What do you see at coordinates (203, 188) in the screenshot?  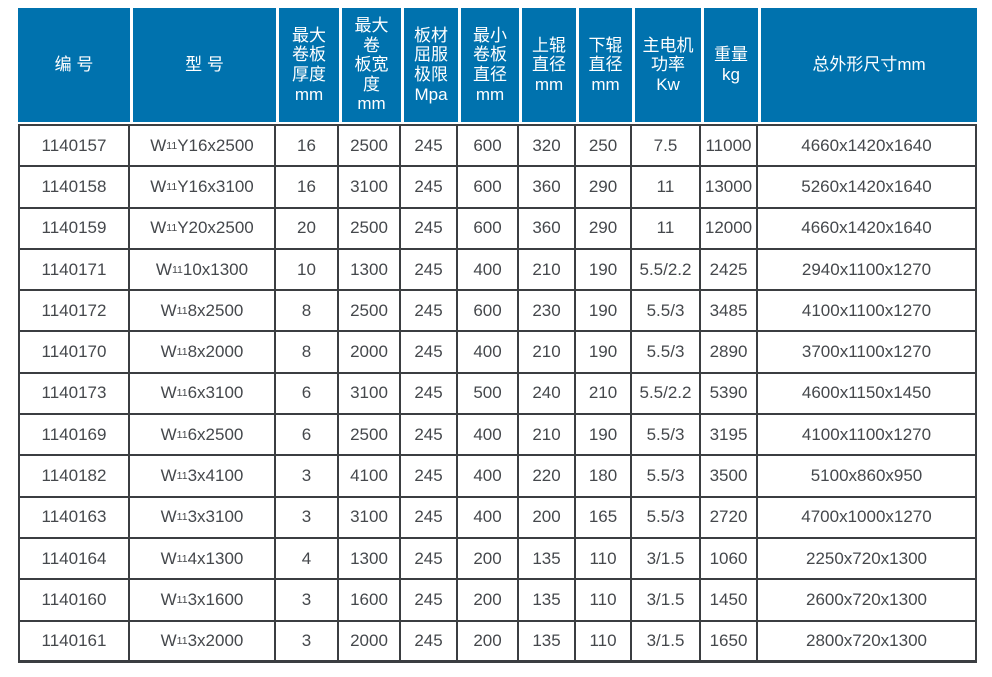 I see `cell-model: W 11 Y16x3100` at bounding box center [203, 188].